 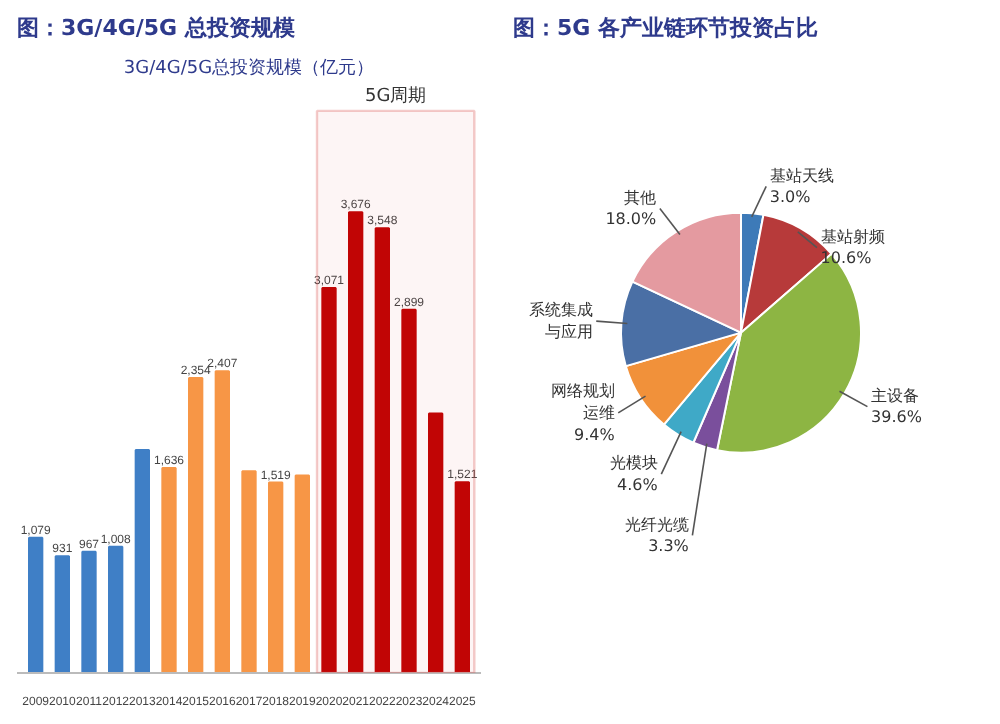 I want to click on data-label: 39.6%, so click(x=897, y=417).